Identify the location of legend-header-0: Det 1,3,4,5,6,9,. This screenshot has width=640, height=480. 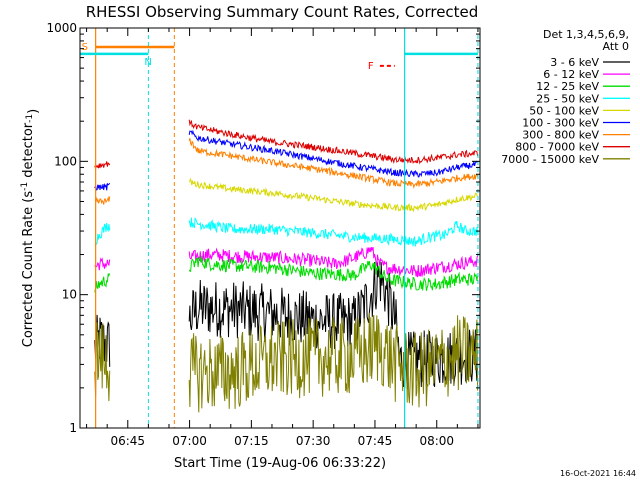
(586, 34).